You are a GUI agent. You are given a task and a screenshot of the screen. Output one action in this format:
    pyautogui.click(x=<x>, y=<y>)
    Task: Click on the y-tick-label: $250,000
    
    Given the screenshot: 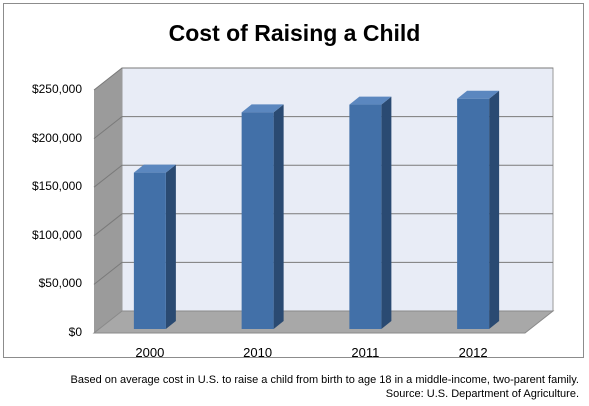 What is the action you would take?
    pyautogui.click(x=56, y=89)
    